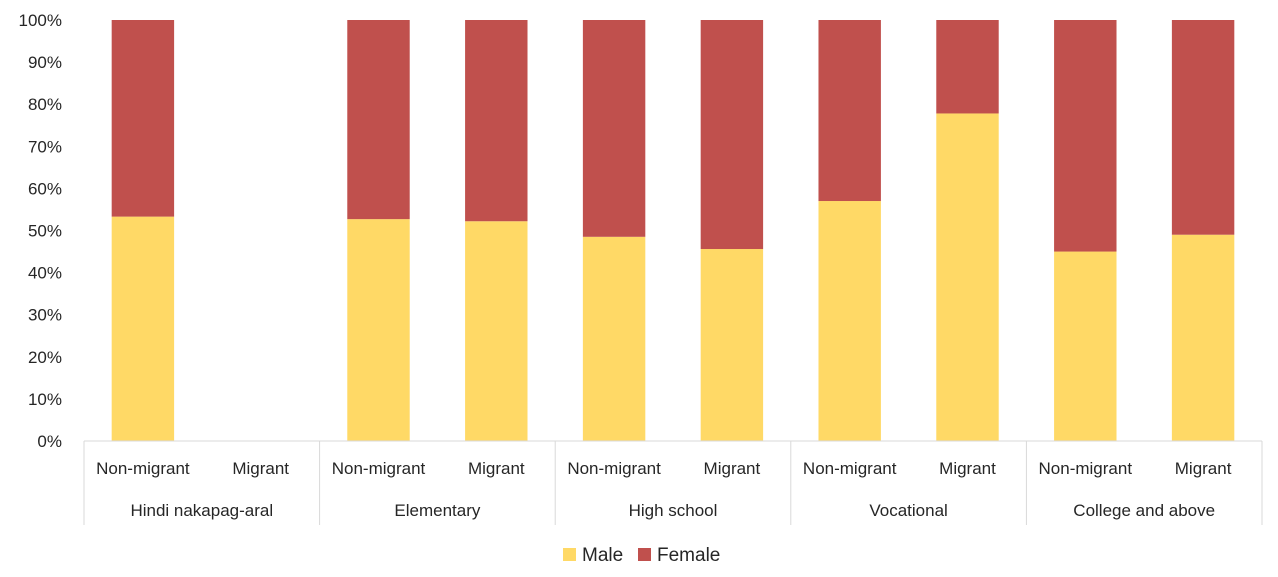 The height and width of the screenshot is (577, 1278). What do you see at coordinates (688, 555) in the screenshot?
I see `legend-label-female: Female` at bounding box center [688, 555].